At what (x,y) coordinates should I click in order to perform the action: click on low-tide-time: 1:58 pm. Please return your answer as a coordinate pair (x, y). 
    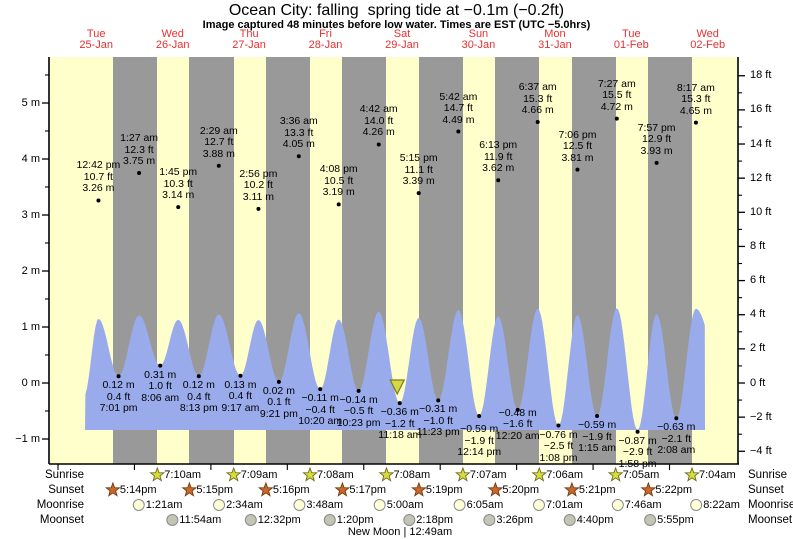
    Looking at the image, I should click on (637, 463).